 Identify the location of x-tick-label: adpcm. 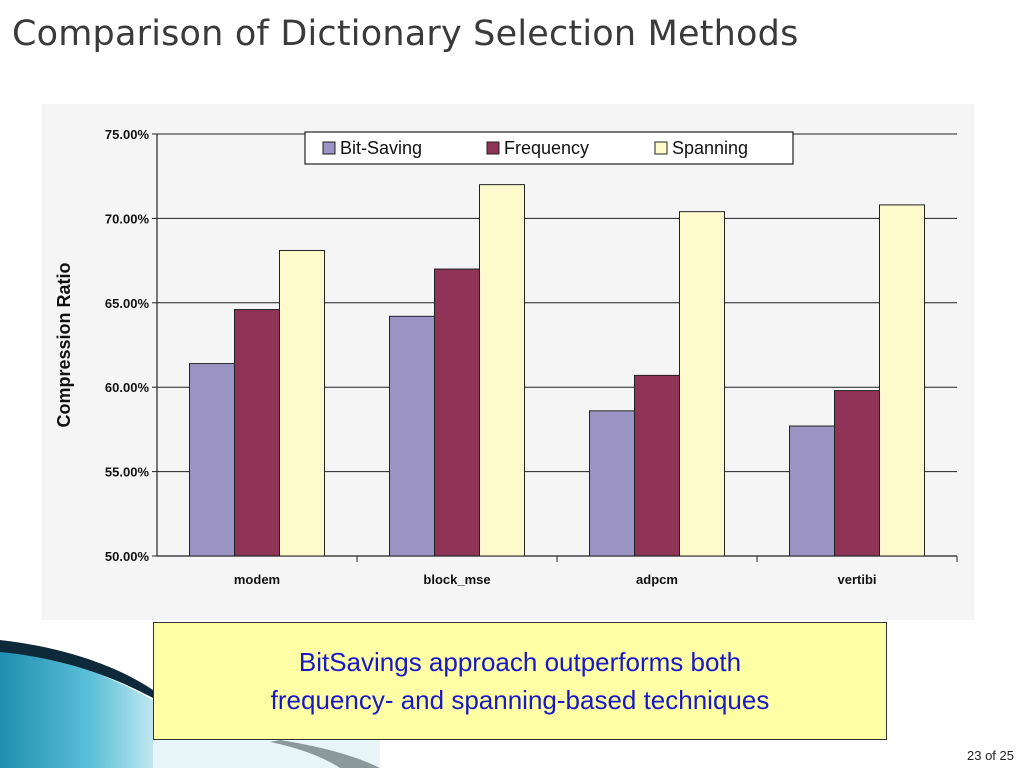
(657, 579).